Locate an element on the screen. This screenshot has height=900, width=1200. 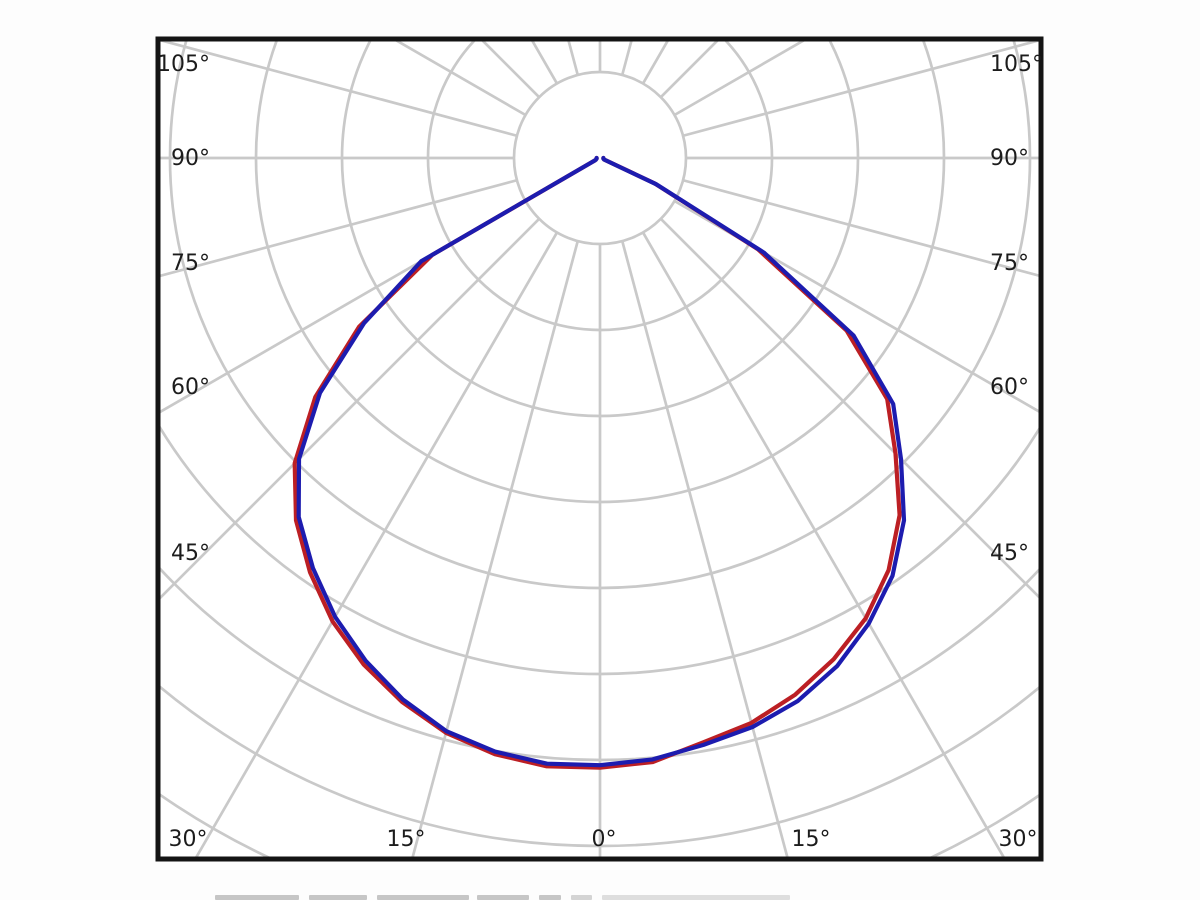
angle-tick-left-105: 105° is located at coordinates (183, 64).